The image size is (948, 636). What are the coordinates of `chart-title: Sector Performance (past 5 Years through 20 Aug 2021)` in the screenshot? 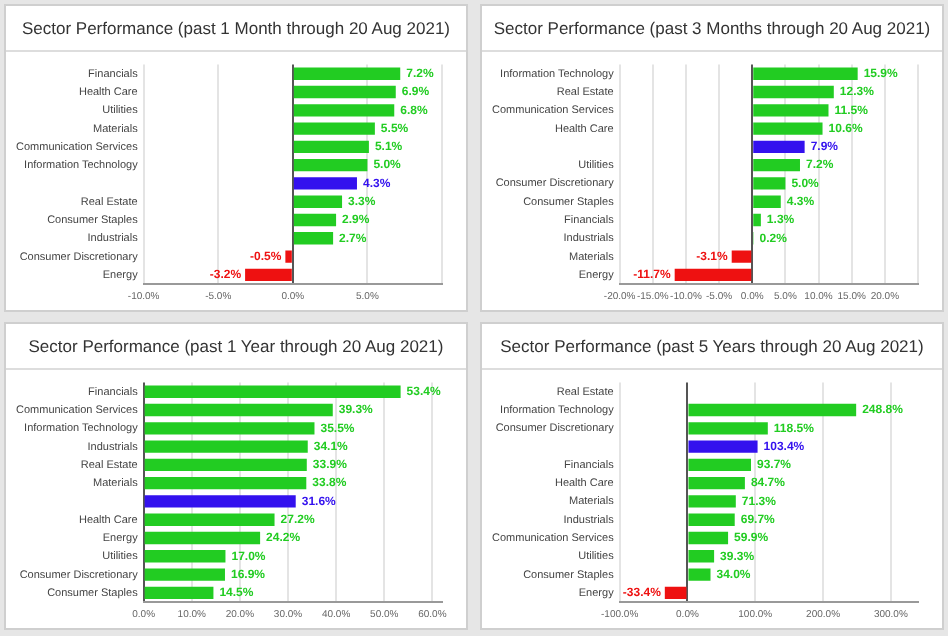 It's located at (712, 347).